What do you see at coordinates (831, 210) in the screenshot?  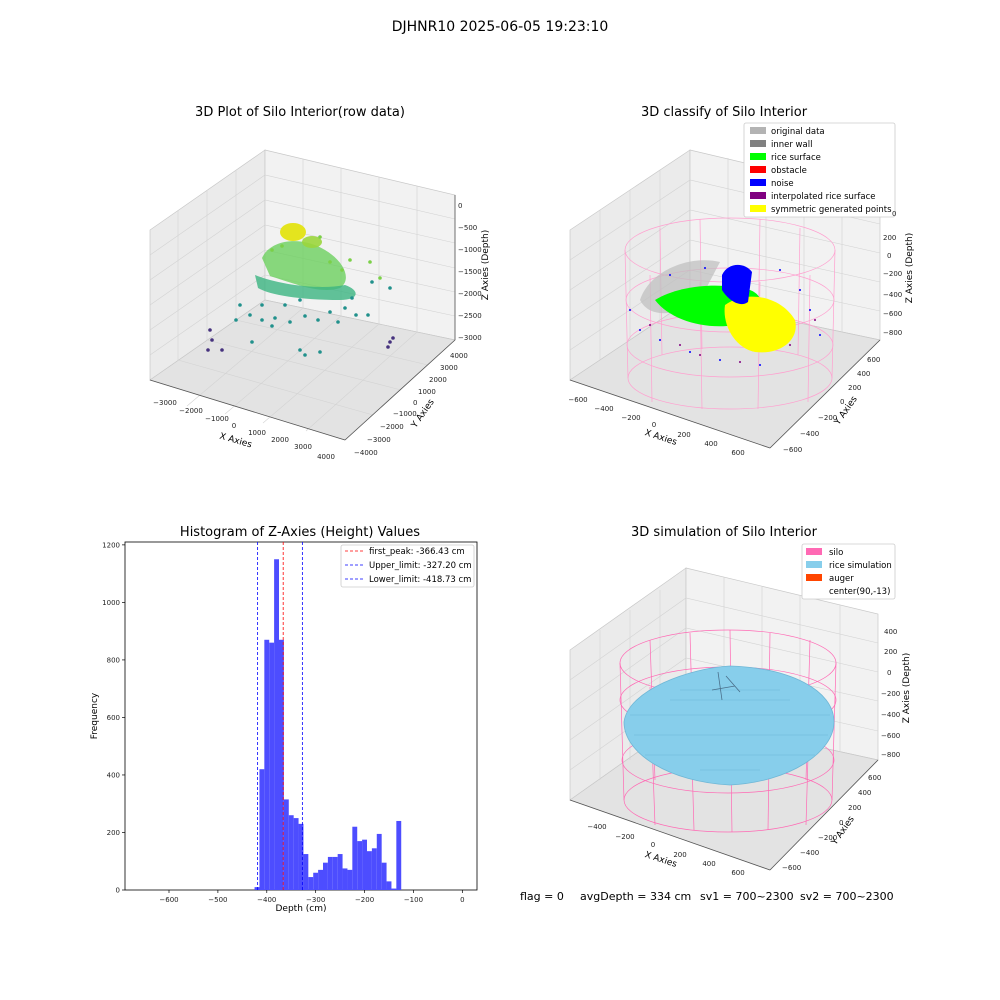 I see `legend-label-symmetric: symmetric generated points` at bounding box center [831, 210].